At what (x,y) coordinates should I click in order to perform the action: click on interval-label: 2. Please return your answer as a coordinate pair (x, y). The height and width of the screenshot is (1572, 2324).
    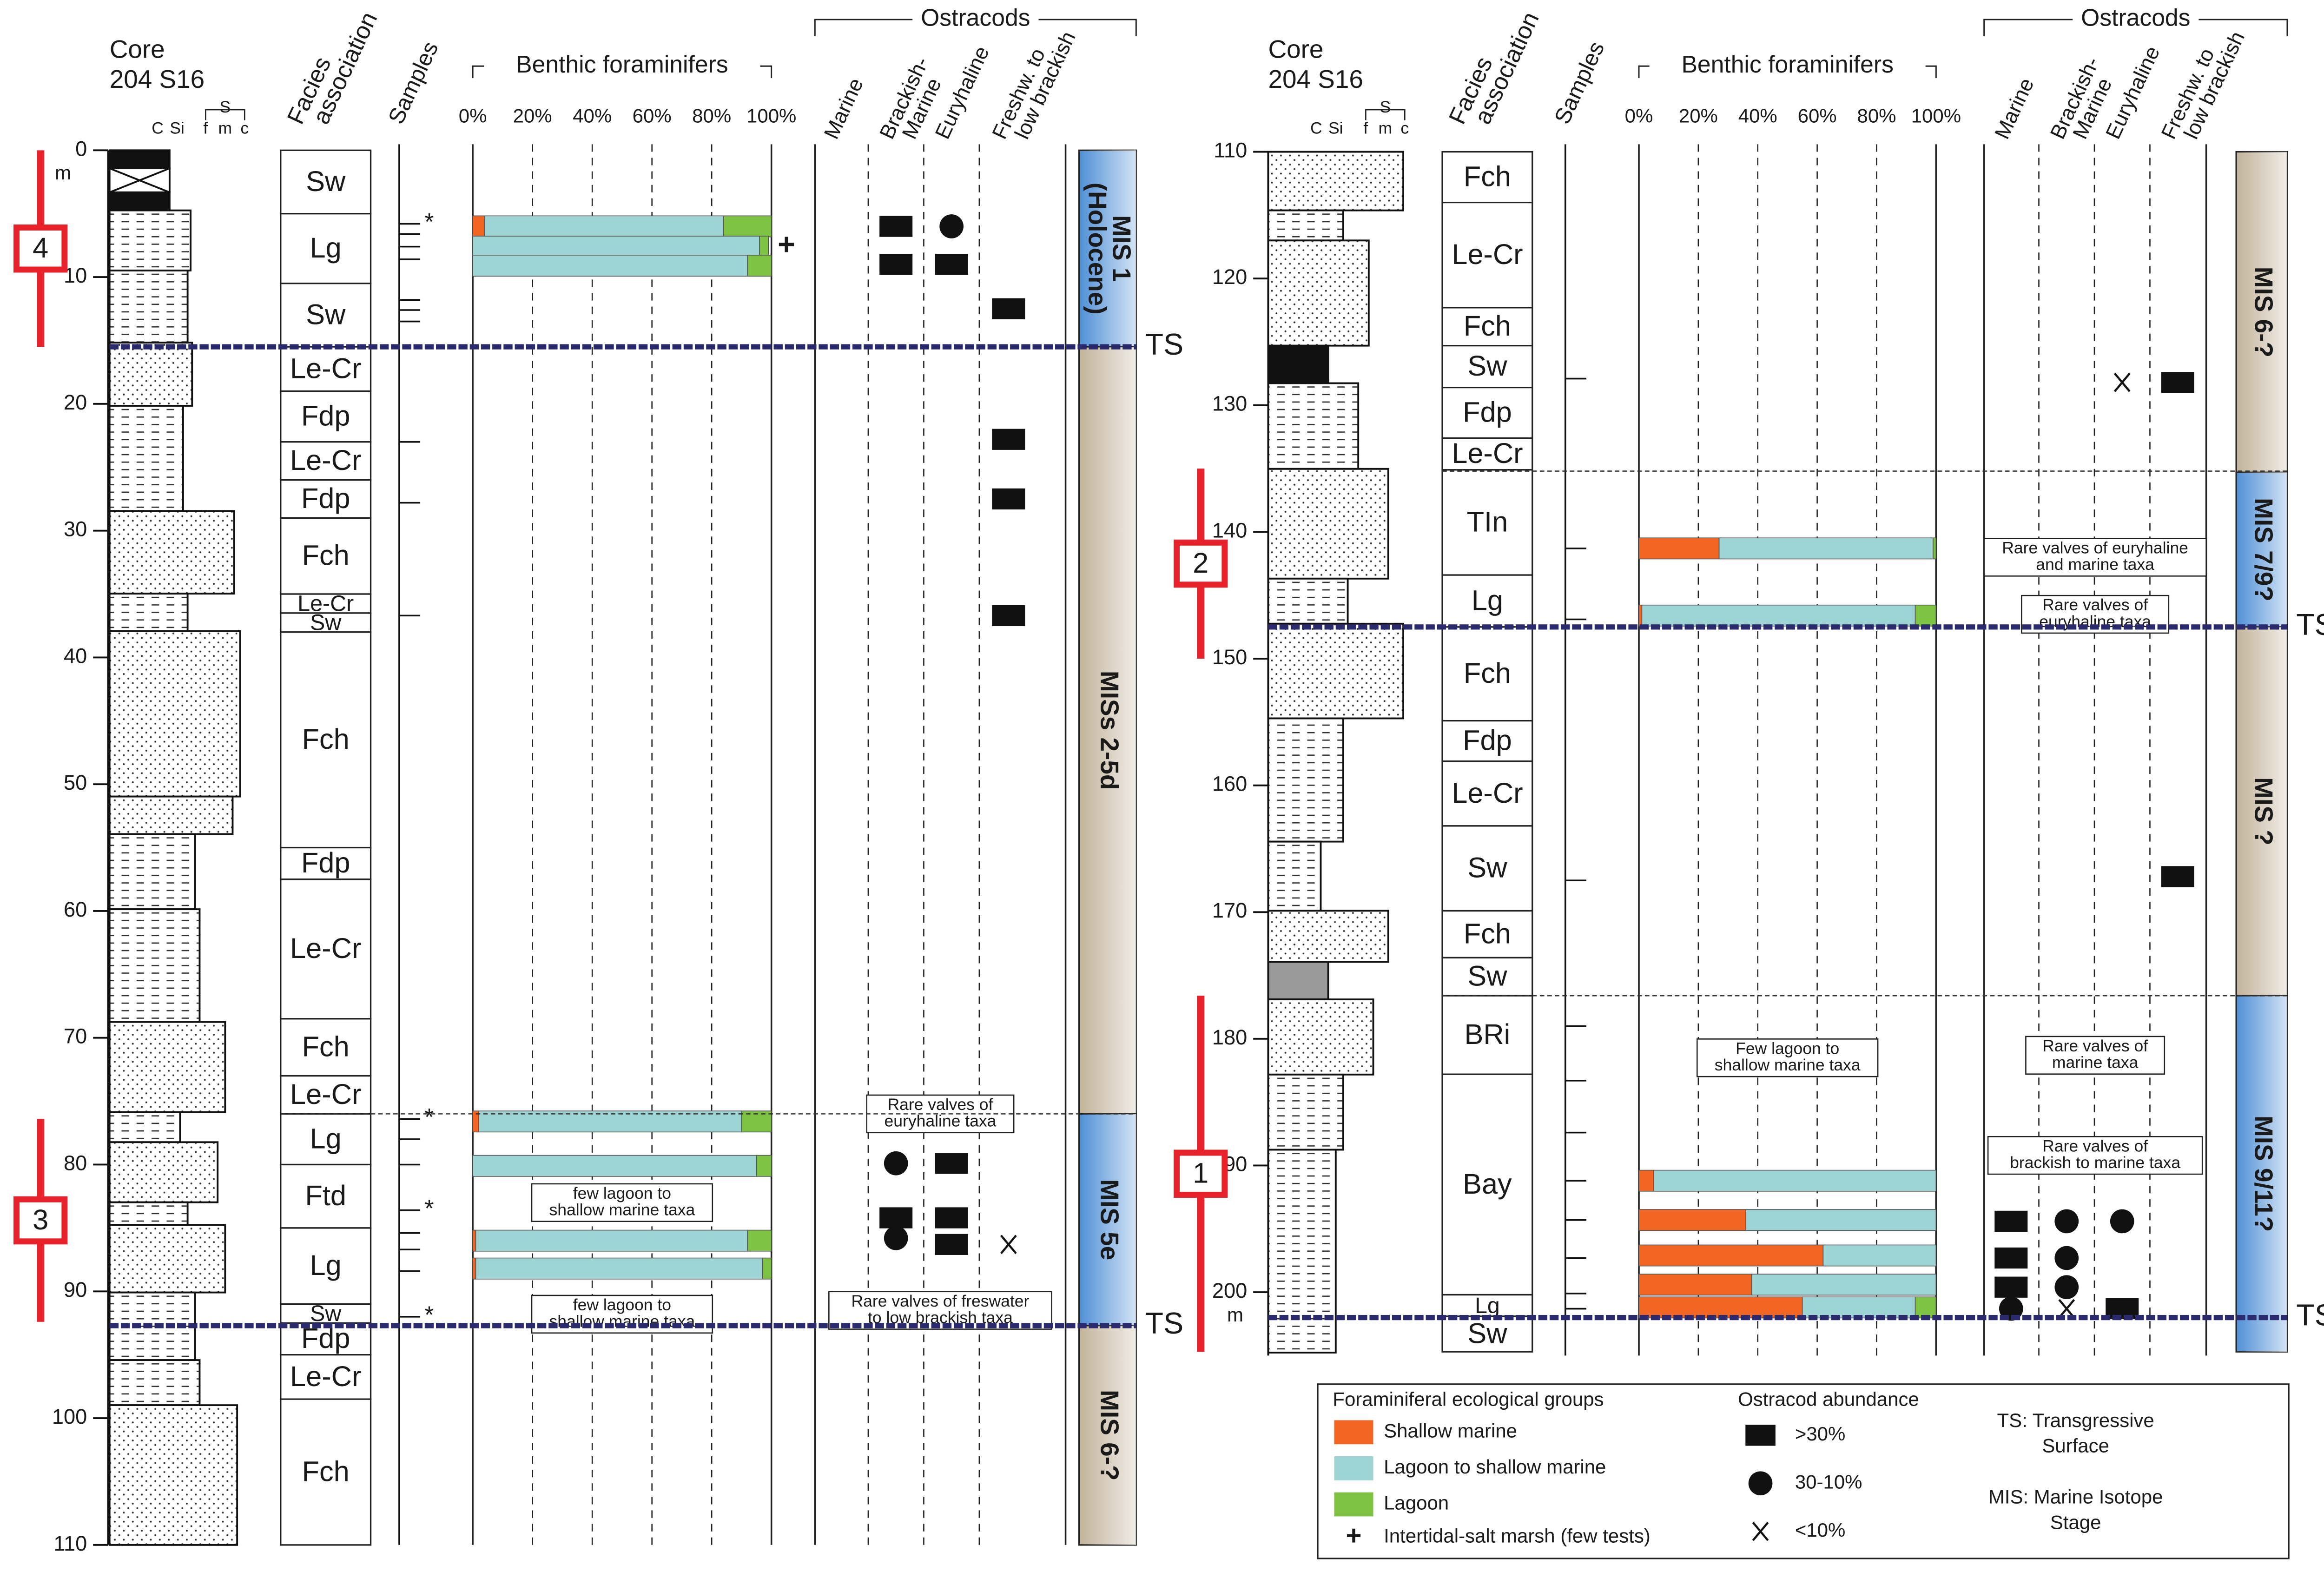
    Looking at the image, I should click on (1200, 563).